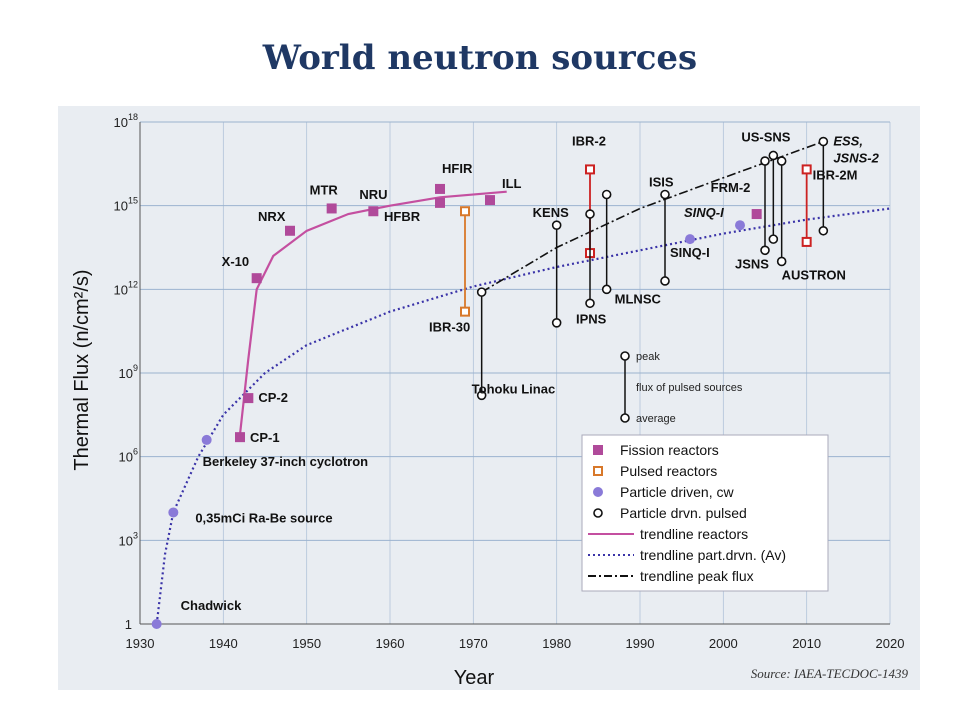 The image size is (960, 720). What do you see at coordinates (806, 241) in the screenshot?
I see `pulsed-reactor-average-marker` at bounding box center [806, 241].